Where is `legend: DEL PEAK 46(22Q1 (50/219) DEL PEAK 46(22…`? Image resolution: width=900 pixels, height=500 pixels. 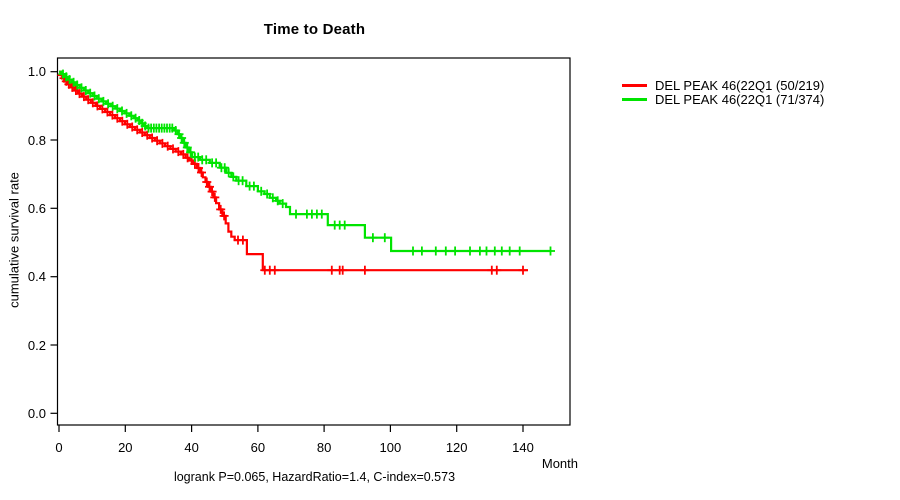 legend: DEL PEAK 46(22Q1 (50/219) DEL PEAK 46(22… is located at coordinates (723, 92).